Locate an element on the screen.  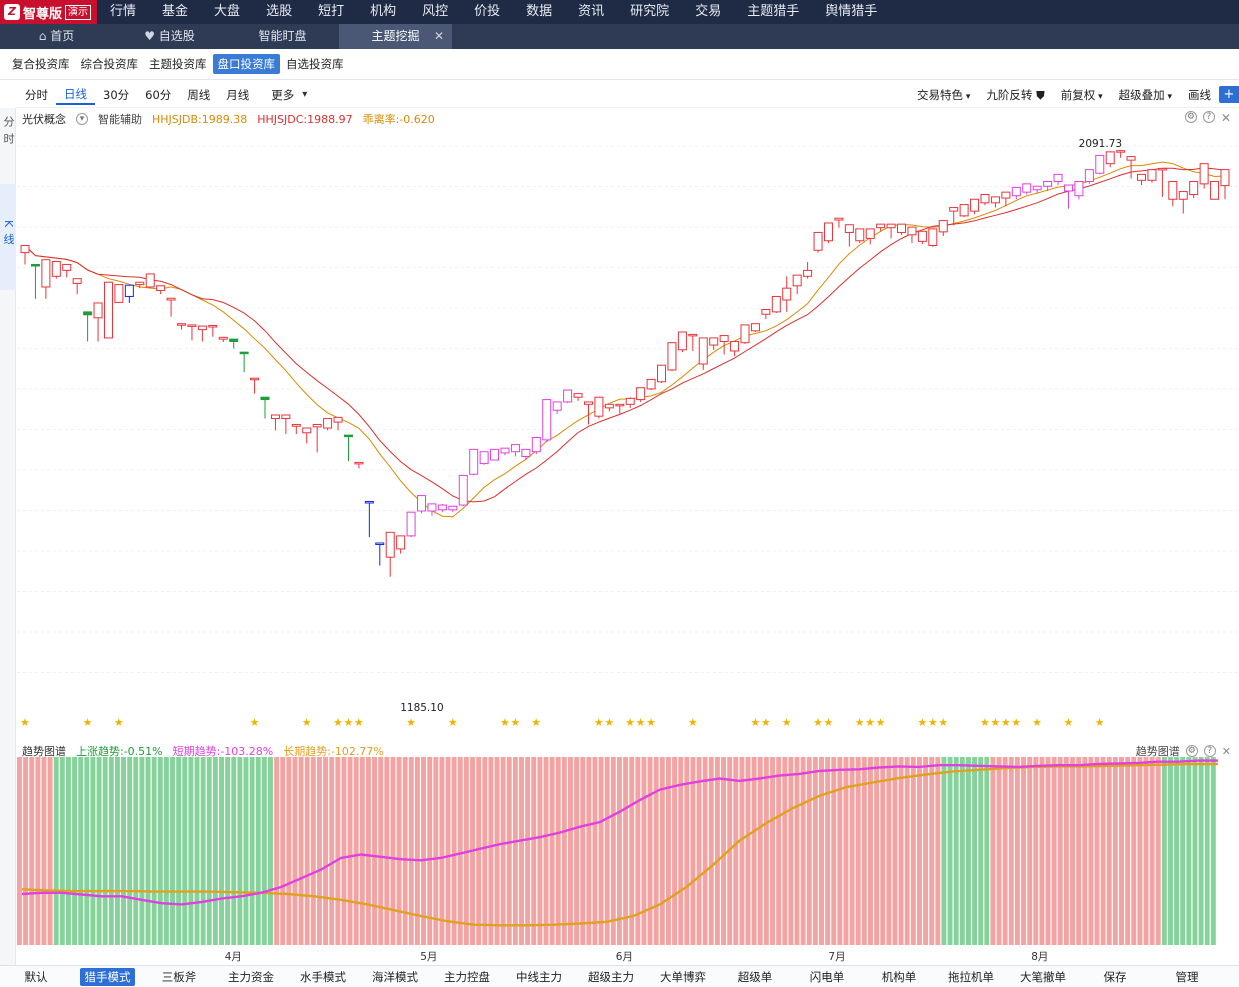
menu-item-11: 交易 is located at coordinates (708, 11).